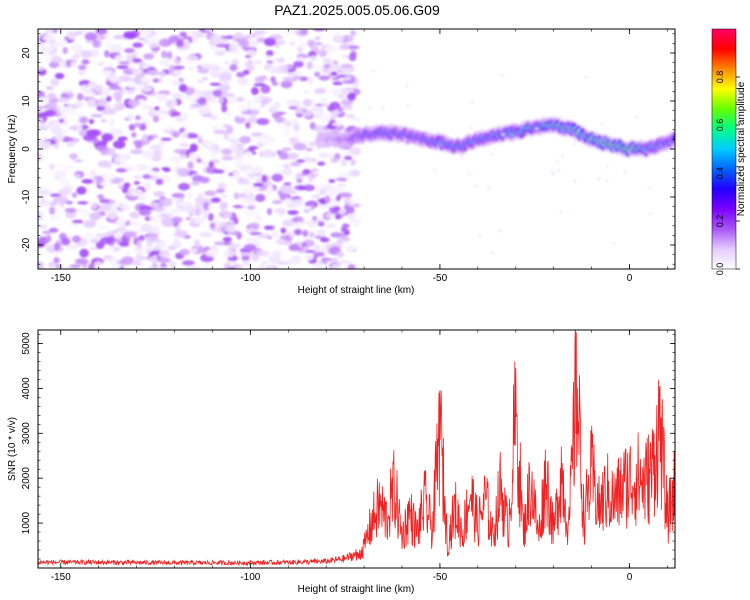 This screenshot has height=600, width=750. I want to click on y-tick-label: 2000, so click(26, 478).